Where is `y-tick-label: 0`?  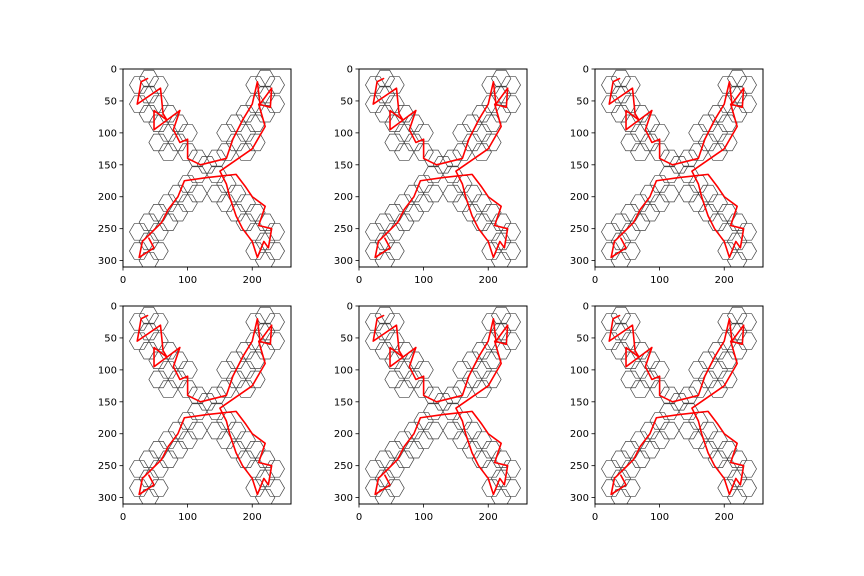
y-tick-label: 0 is located at coordinates (586, 307).